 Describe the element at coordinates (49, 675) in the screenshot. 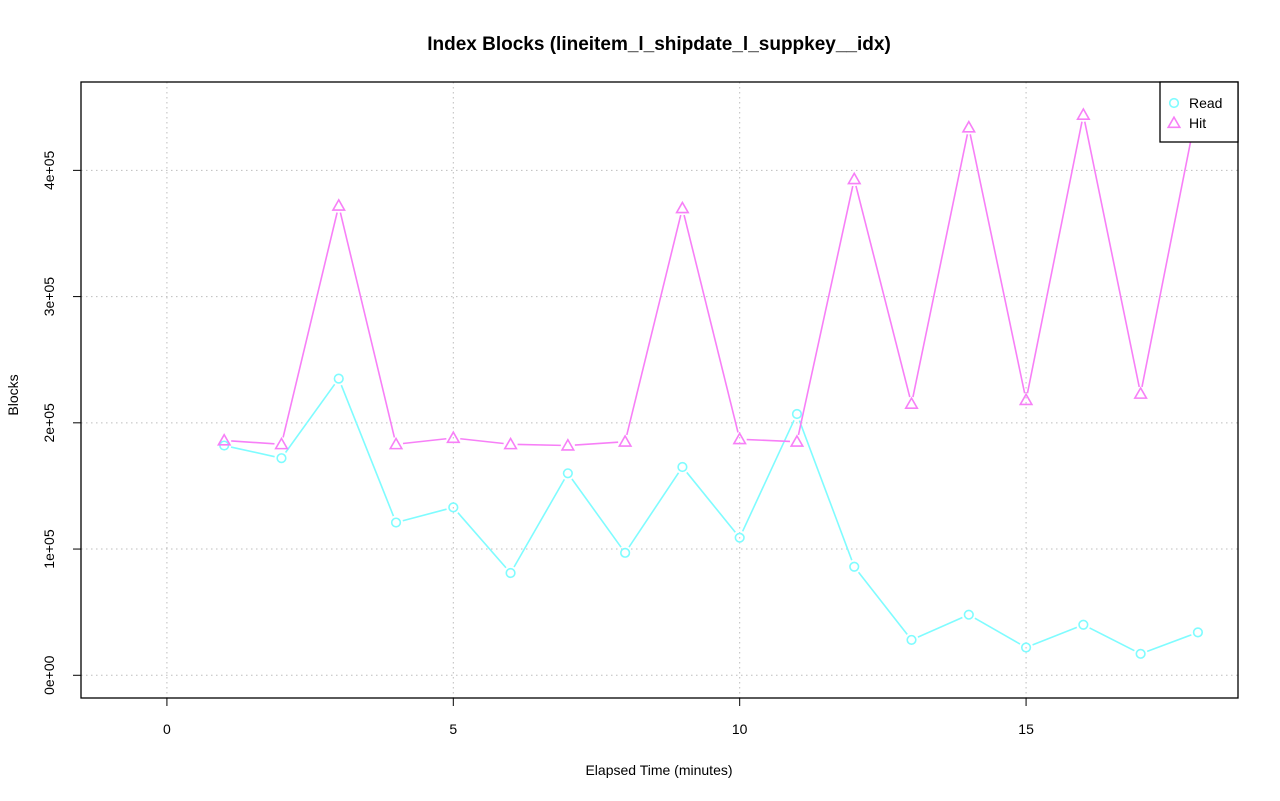

I see `y-tick-label: 0e+00` at that location.